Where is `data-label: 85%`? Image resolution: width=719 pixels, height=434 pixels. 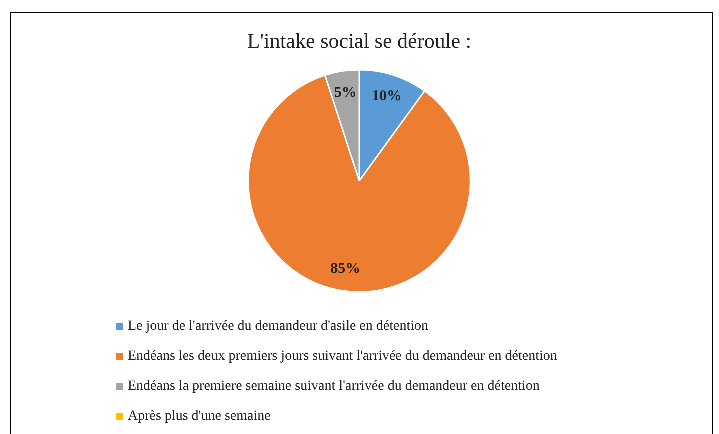
data-label: 85% is located at coordinates (345, 268).